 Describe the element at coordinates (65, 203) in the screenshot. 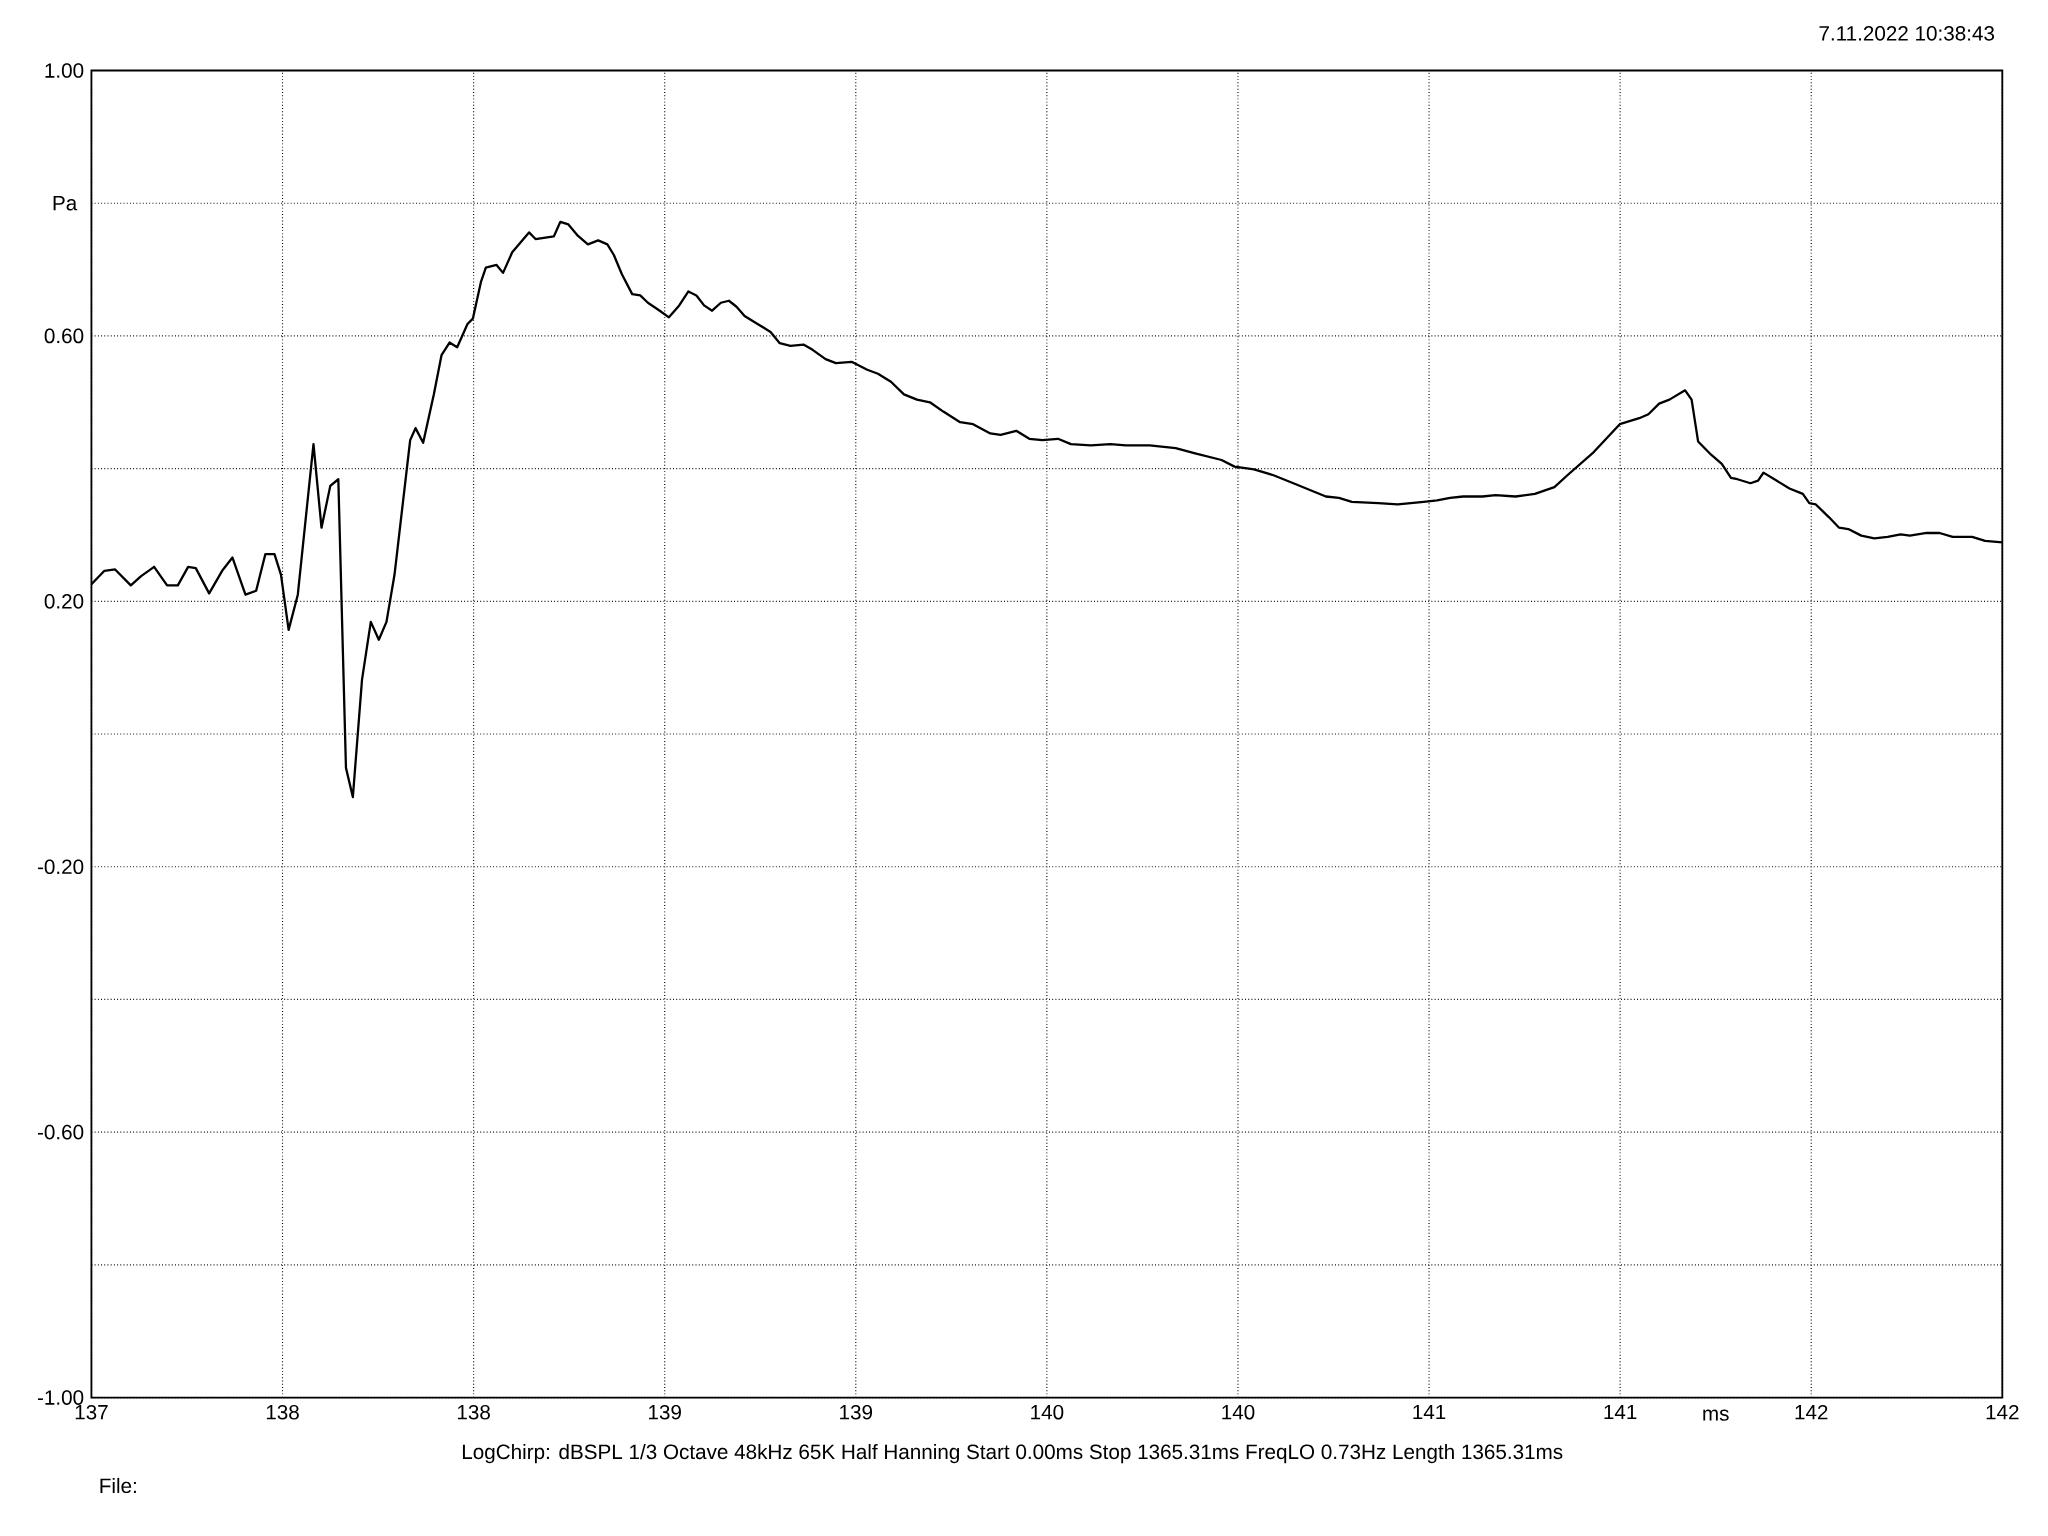

I see `y-axis-title: Pa` at that location.